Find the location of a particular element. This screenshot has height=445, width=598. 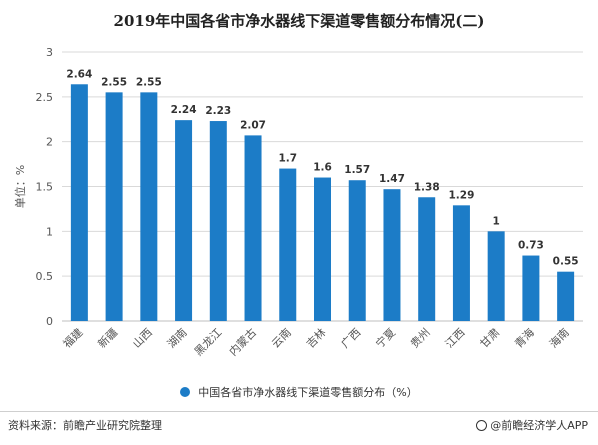

legend: 中国各省市净水器线下渠道零售额分布（%） is located at coordinates (299, 392).